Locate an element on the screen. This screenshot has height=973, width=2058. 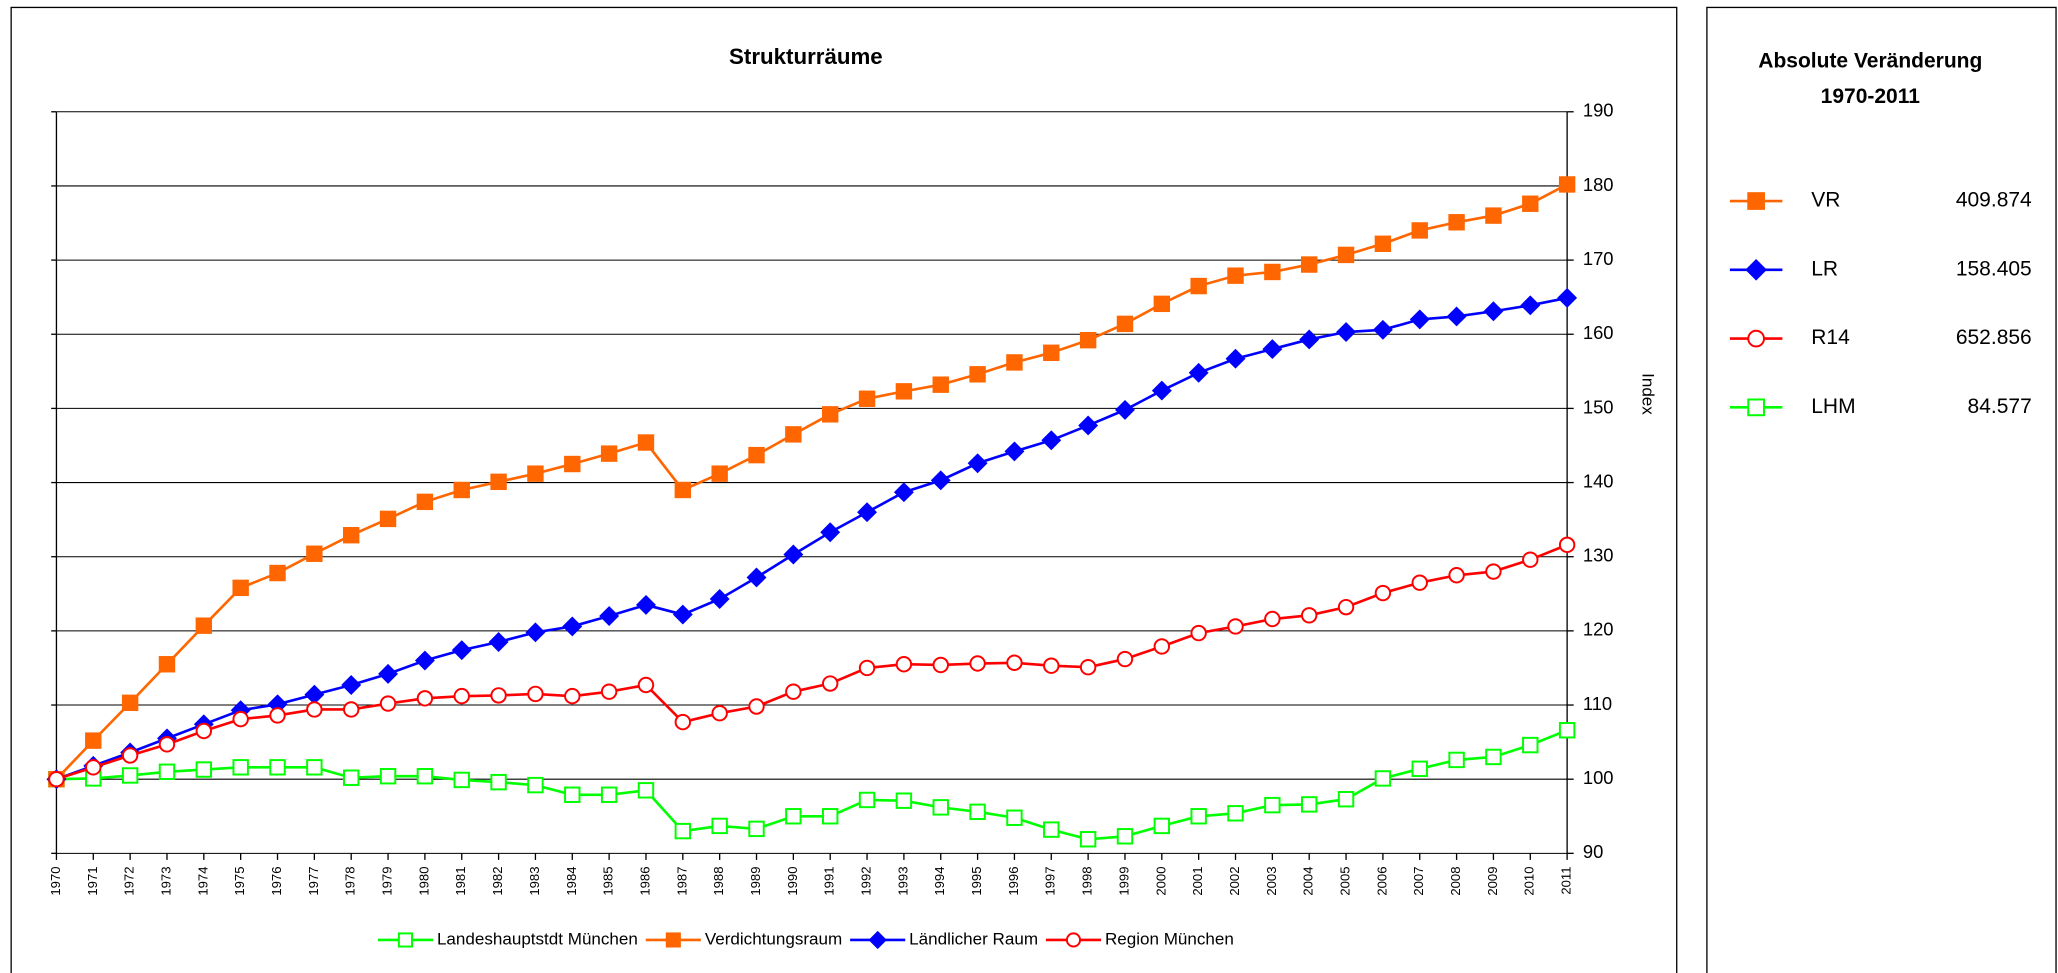
panel-label: LR is located at coordinates (1824, 268).